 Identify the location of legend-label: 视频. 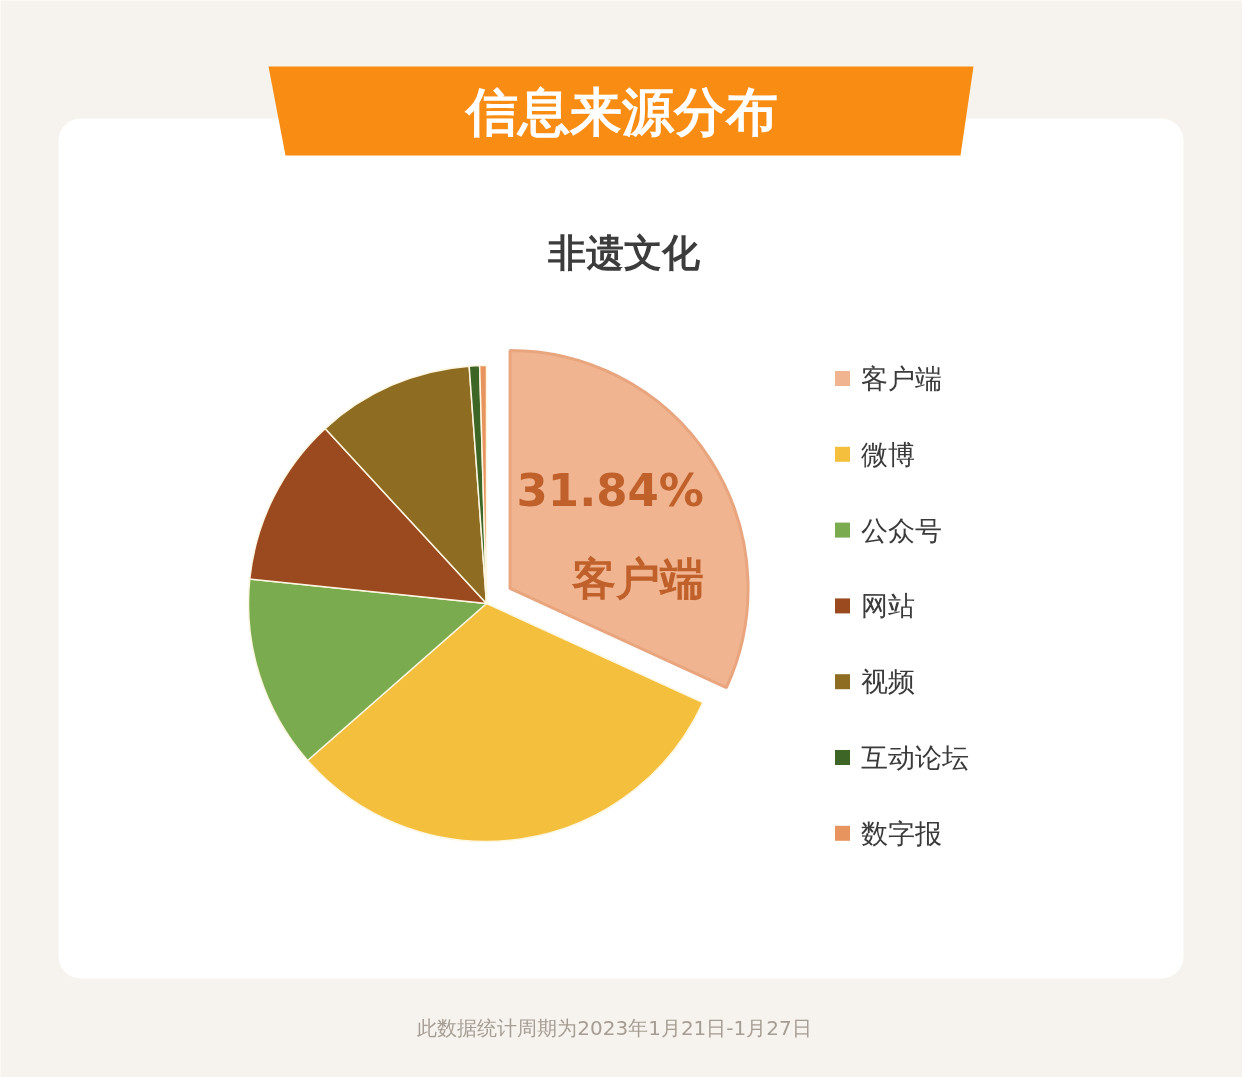
(887, 682).